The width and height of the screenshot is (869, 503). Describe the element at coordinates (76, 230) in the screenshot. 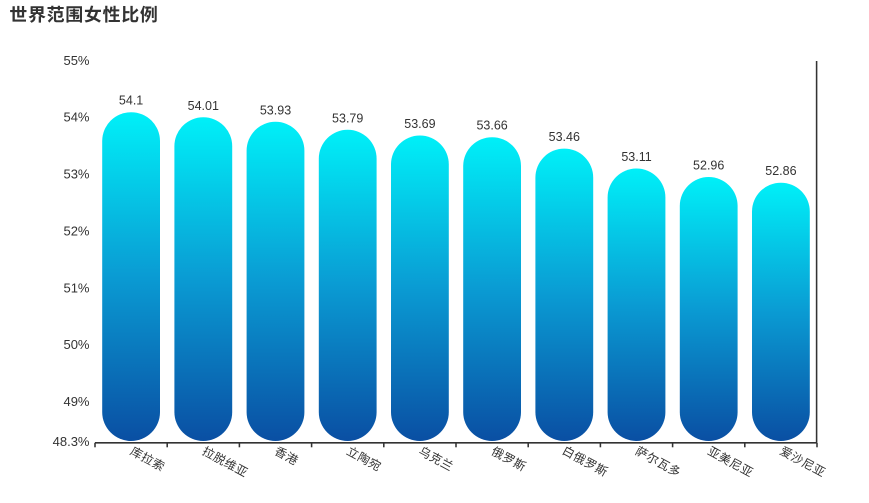

I see `svg-text: 52%` at that location.